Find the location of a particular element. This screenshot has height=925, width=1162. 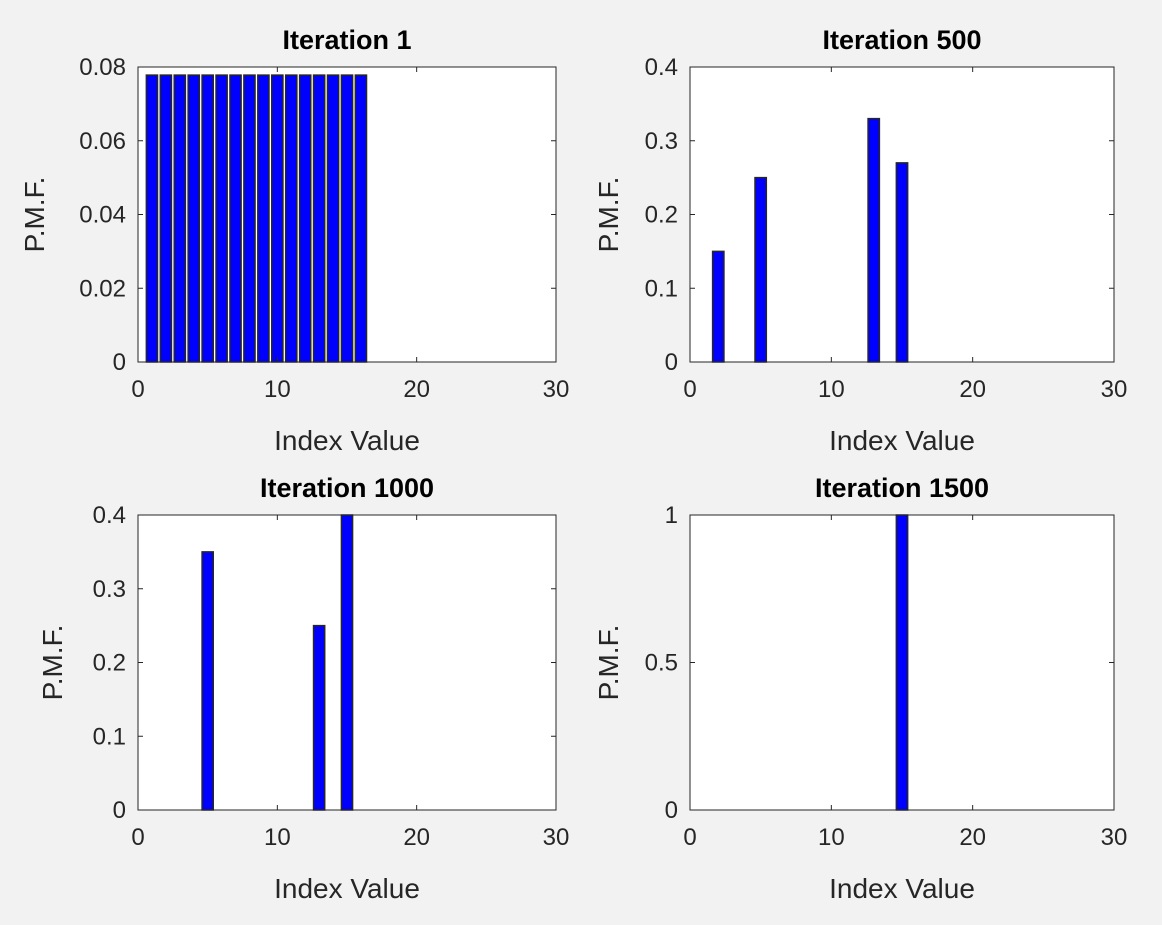

chart-title: Iteration 1 is located at coordinates (346, 40).